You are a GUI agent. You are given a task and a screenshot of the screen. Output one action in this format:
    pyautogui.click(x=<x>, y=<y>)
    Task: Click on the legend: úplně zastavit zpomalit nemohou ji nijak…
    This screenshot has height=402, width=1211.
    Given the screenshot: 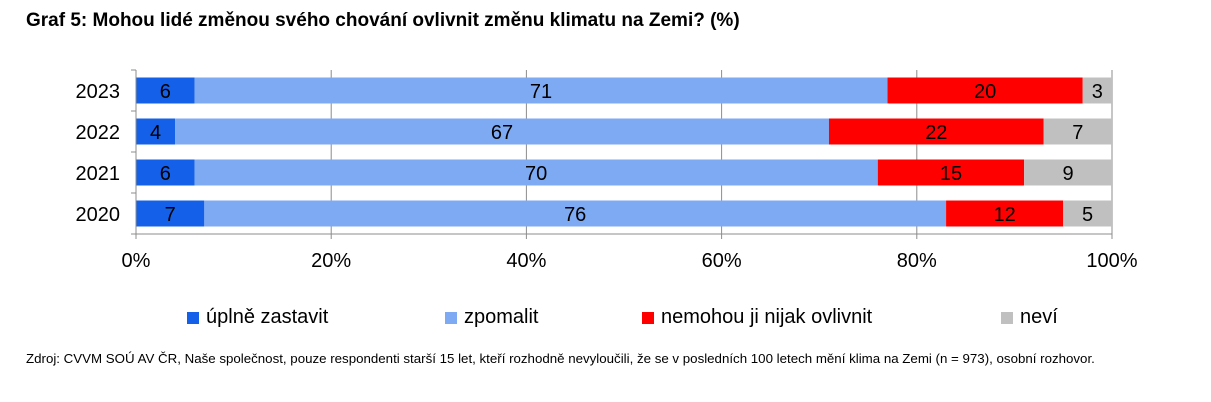 What is the action you would take?
    pyautogui.click(x=605, y=319)
    